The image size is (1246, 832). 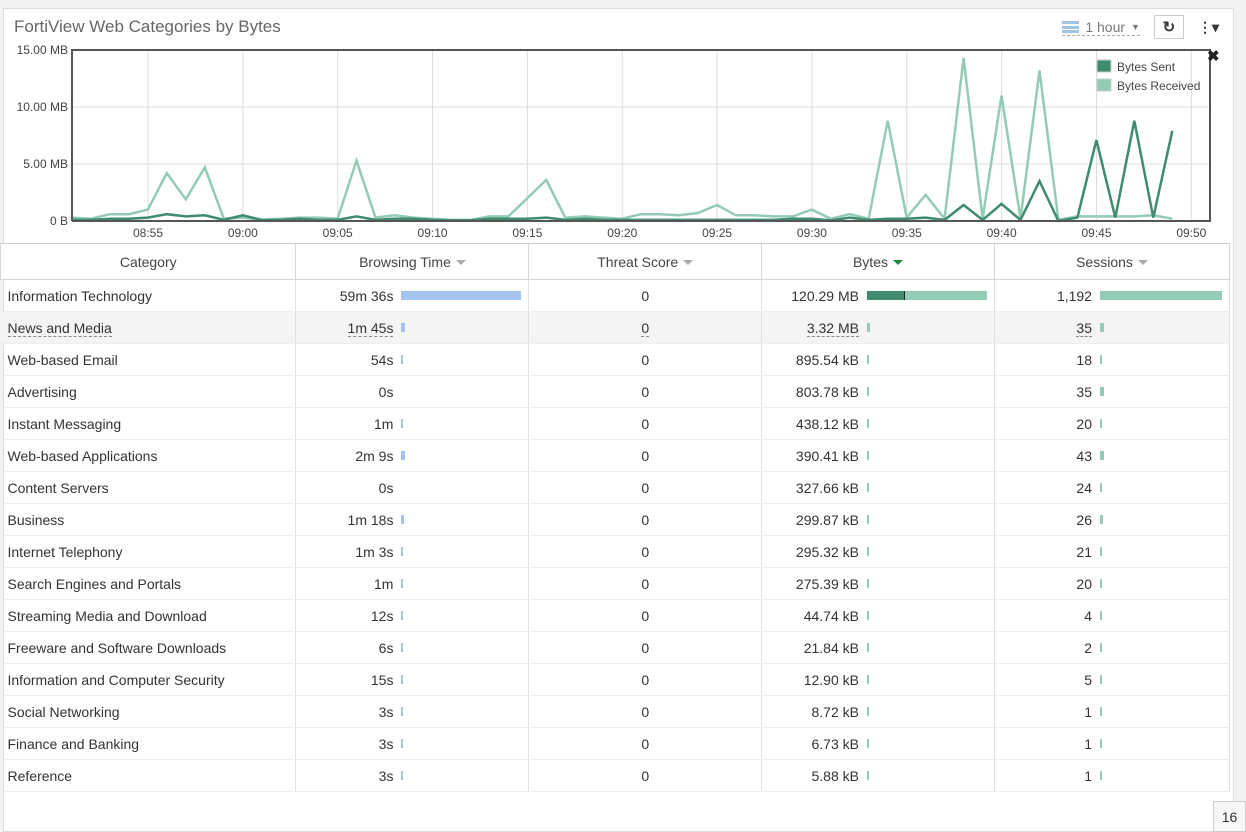 I want to click on bytes-value: 275.39 kB, so click(x=827, y=583).